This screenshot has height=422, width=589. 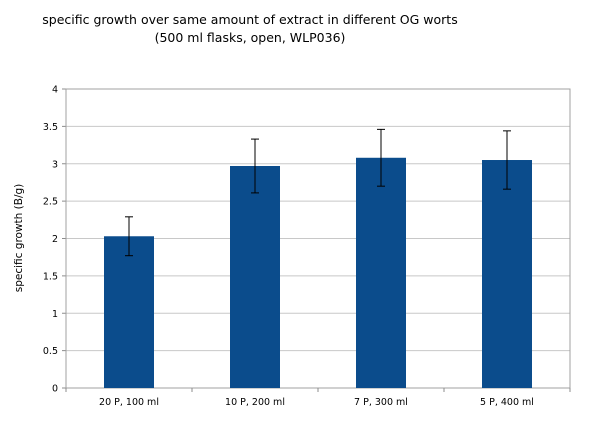 What do you see at coordinates (55, 389) in the screenshot?
I see `y-tick-label: 0` at bounding box center [55, 389].